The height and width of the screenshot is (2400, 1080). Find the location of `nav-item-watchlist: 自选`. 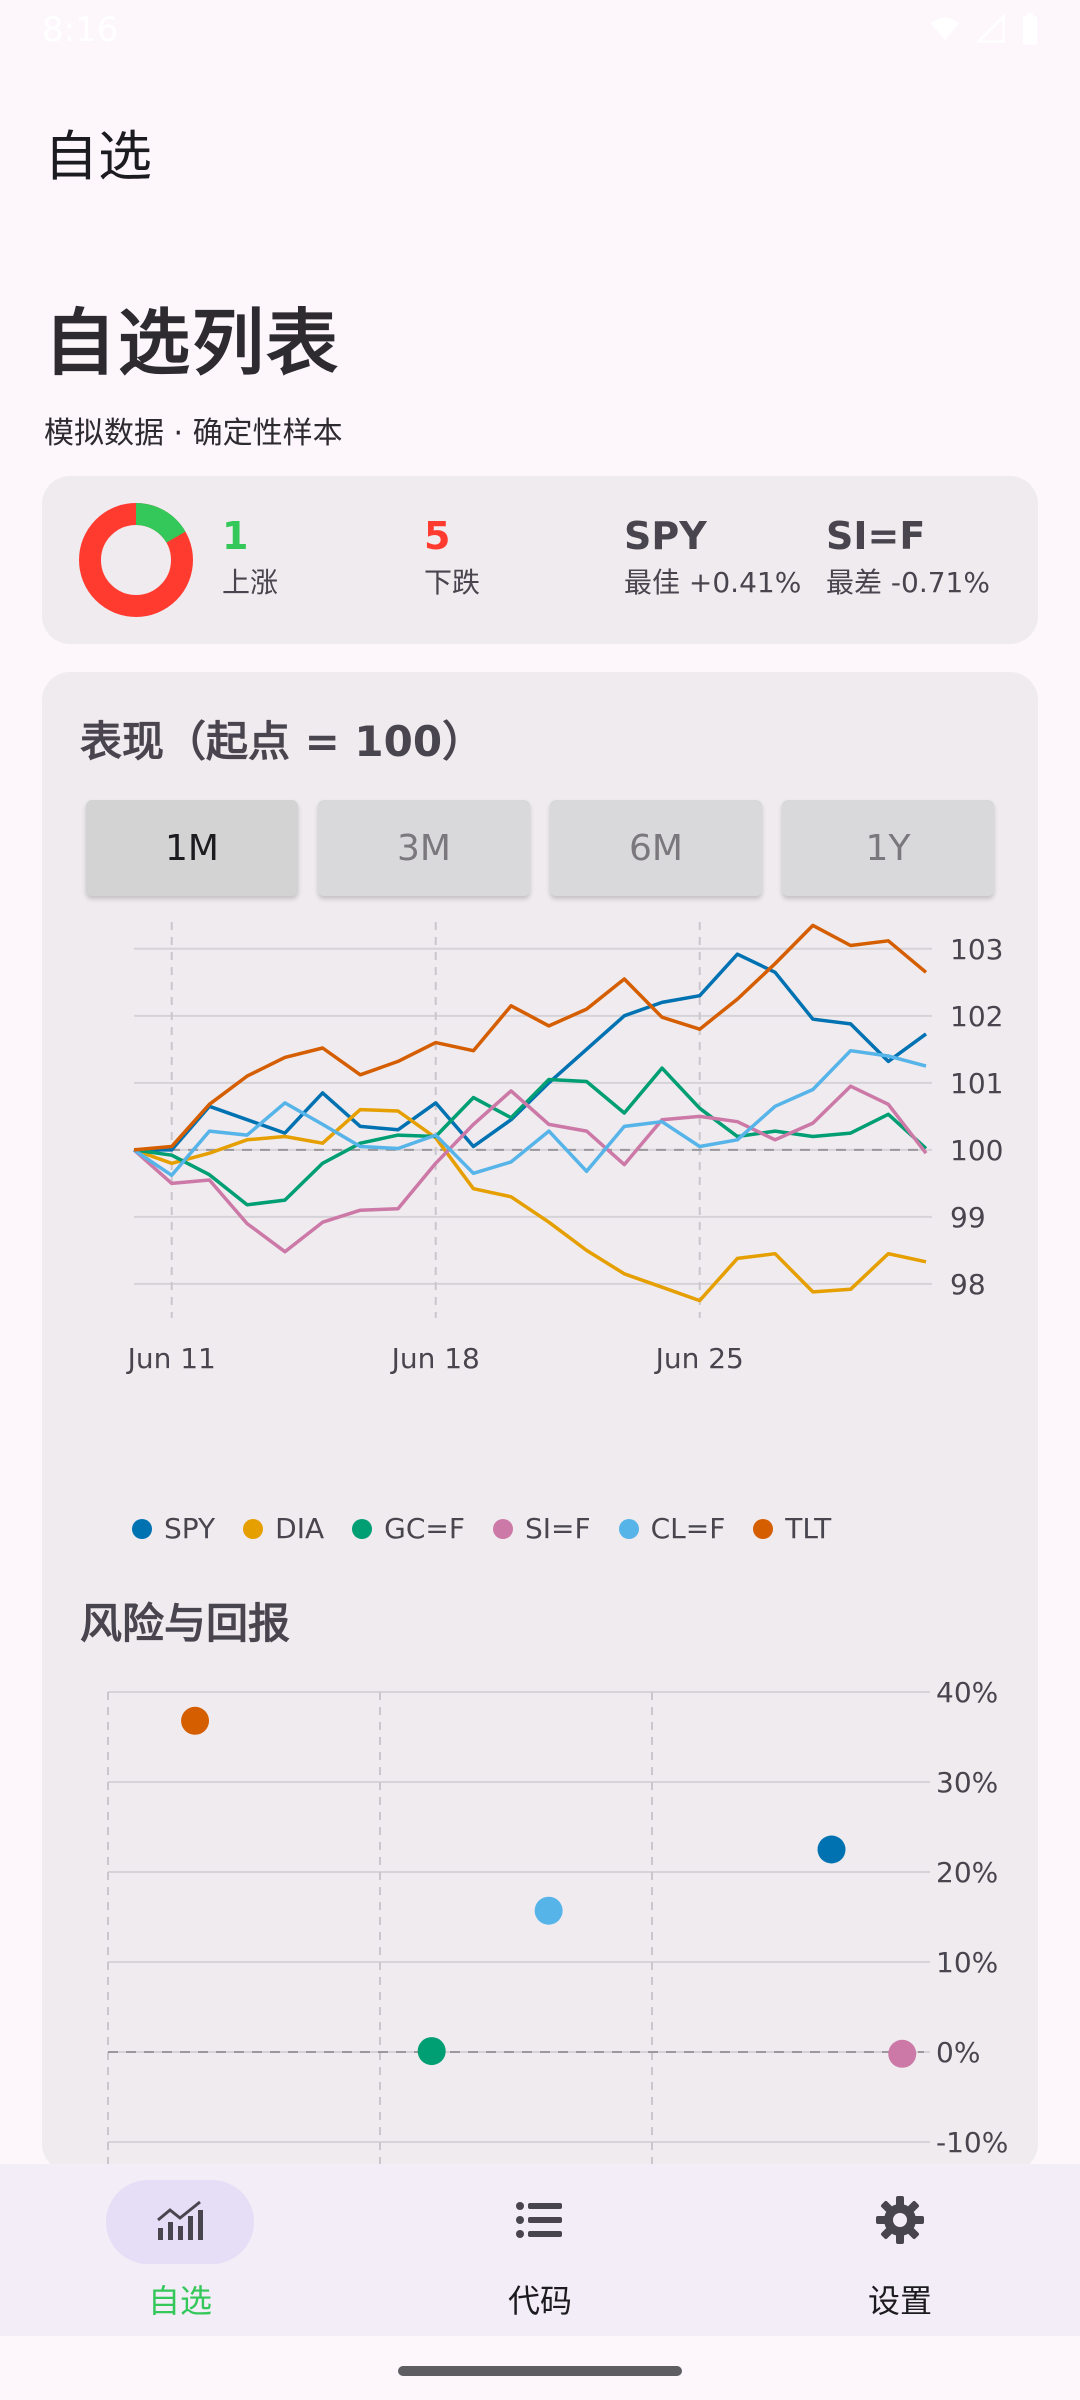

nav-item-watchlist: 自选 is located at coordinates (180, 2251).